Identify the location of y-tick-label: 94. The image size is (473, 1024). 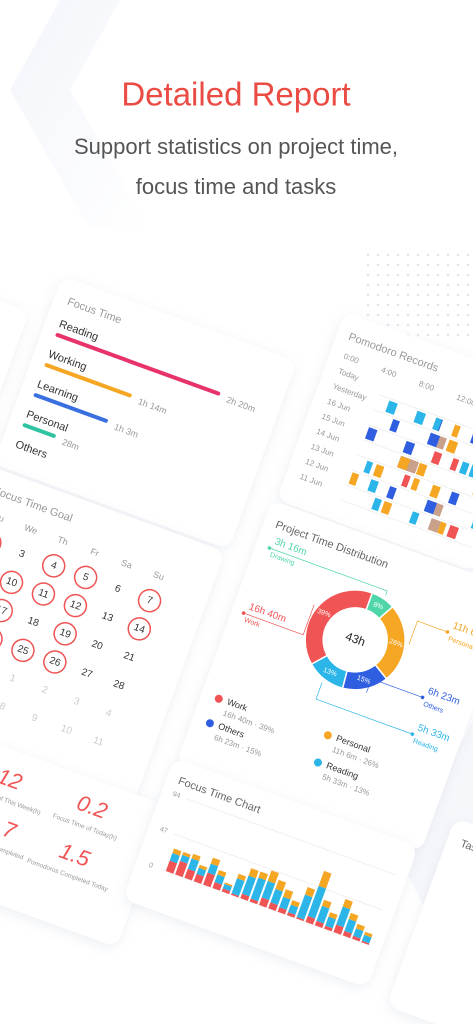
(176, 795).